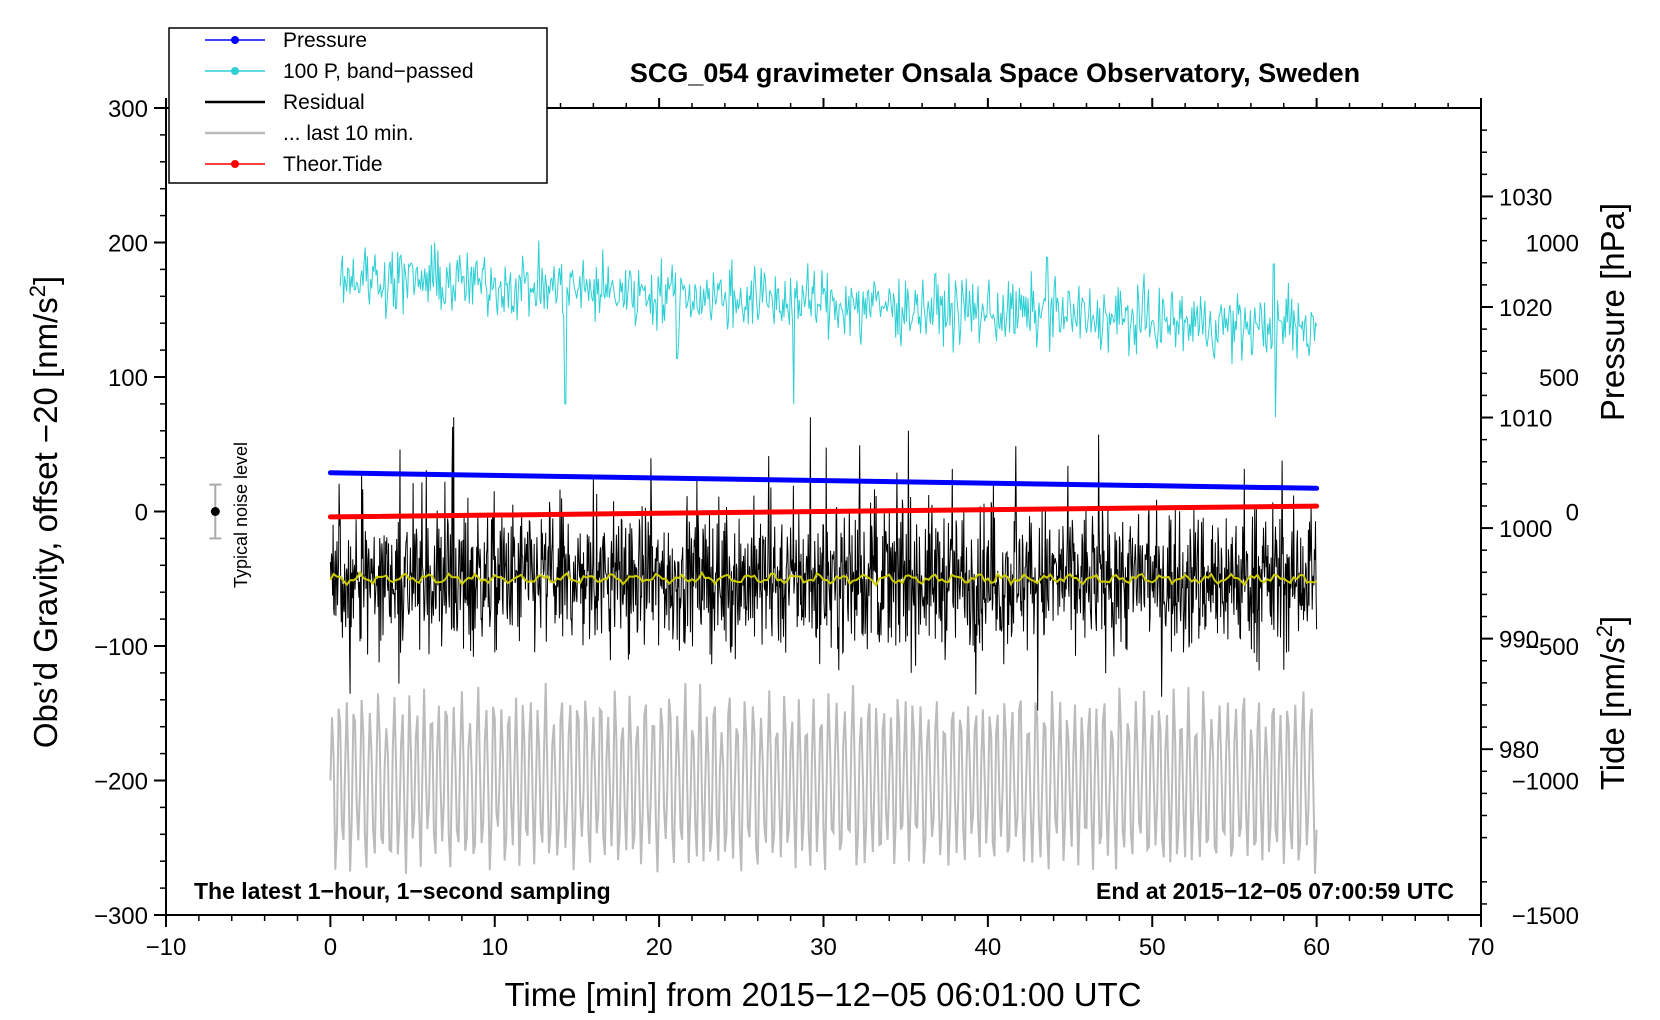 The width and height of the screenshot is (1660, 1020). What do you see at coordinates (121, 916) in the screenshot?
I see `left-y-tick-label: −300` at bounding box center [121, 916].